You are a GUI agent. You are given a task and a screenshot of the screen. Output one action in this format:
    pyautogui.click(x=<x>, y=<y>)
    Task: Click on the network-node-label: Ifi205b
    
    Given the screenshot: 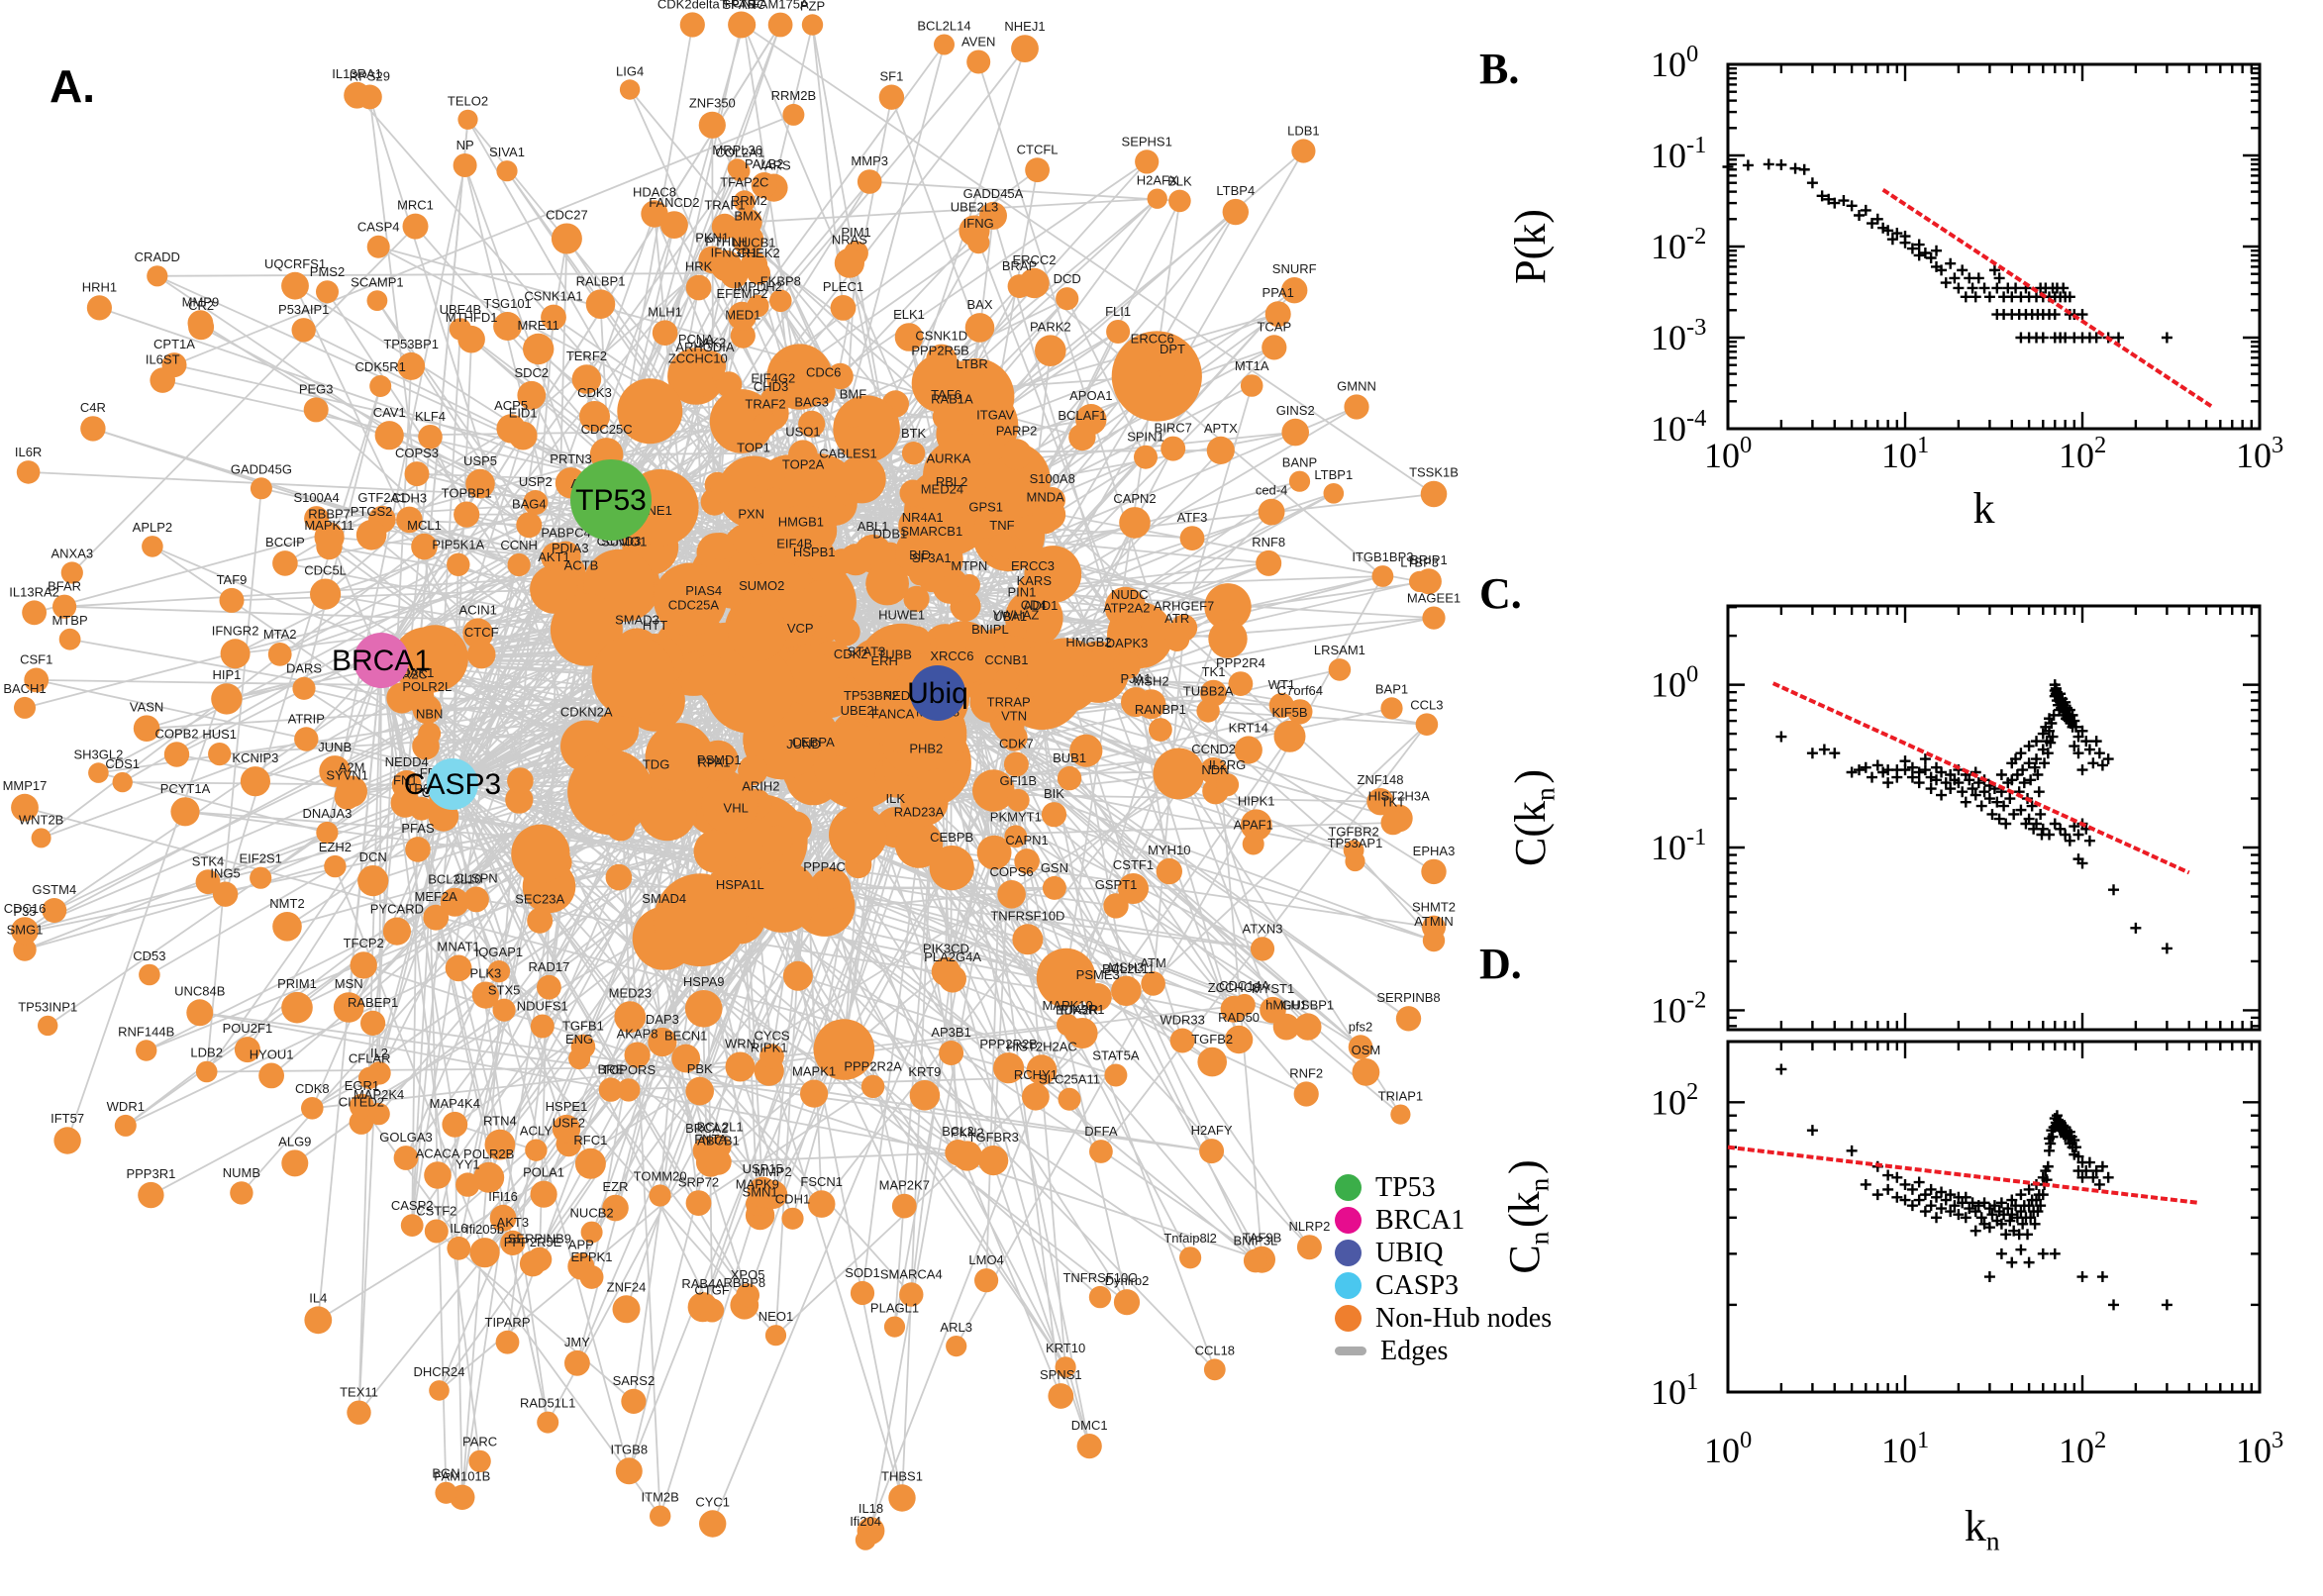 What is the action you would take?
    pyautogui.click(x=484, y=1229)
    